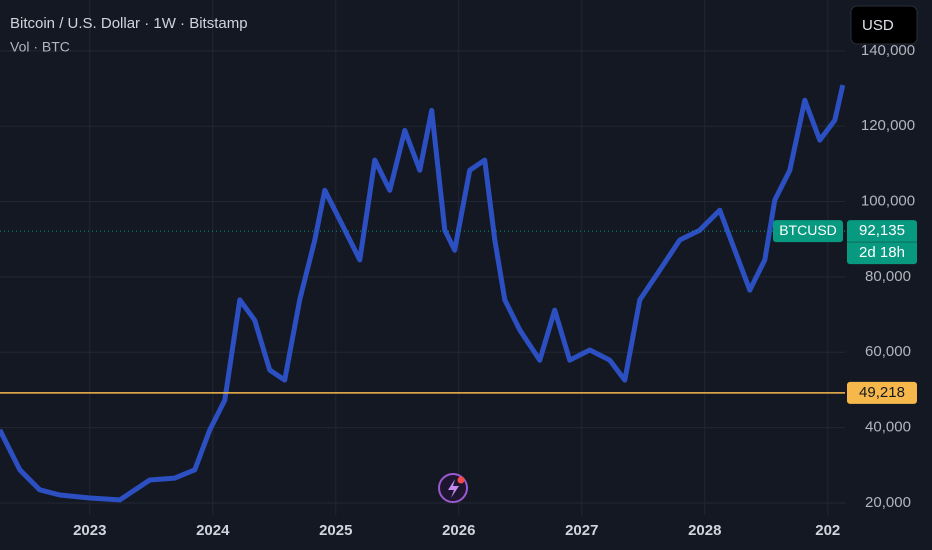  What do you see at coordinates (888, 351) in the screenshot?
I see `y-tick-label: 60,000` at bounding box center [888, 351].